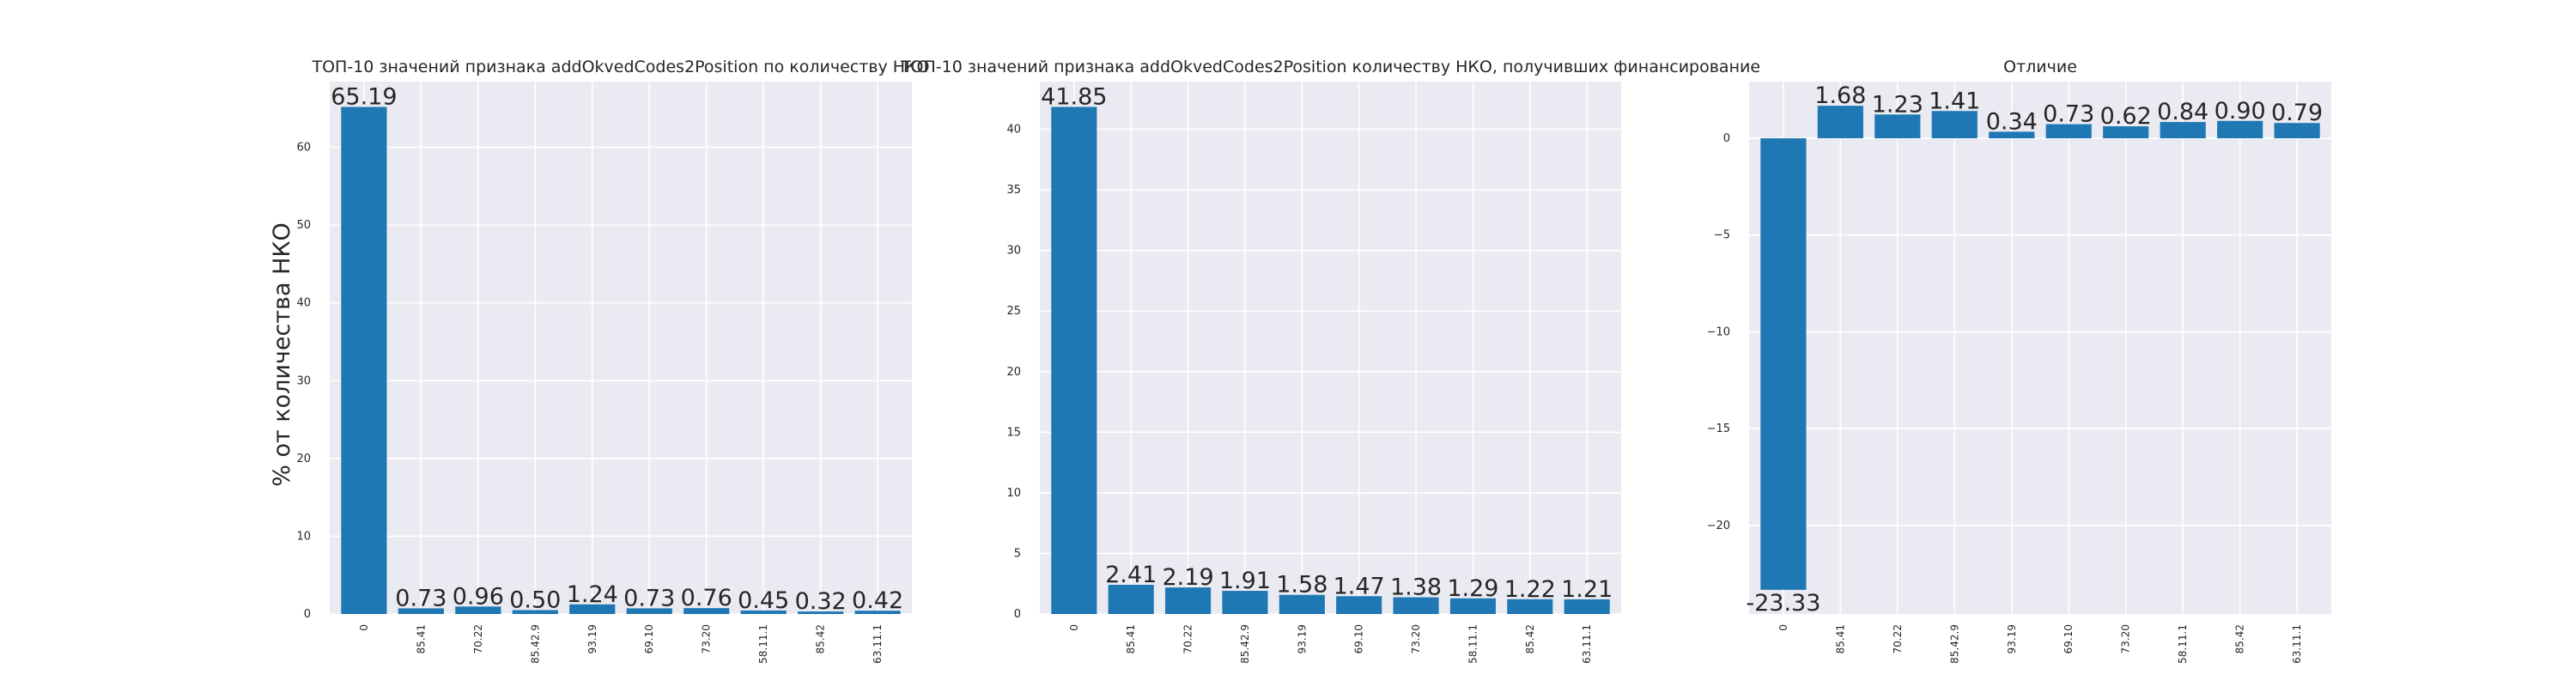 The height and width of the screenshot is (687, 2576). I want to click on y-tick-label: 50, so click(303, 225).